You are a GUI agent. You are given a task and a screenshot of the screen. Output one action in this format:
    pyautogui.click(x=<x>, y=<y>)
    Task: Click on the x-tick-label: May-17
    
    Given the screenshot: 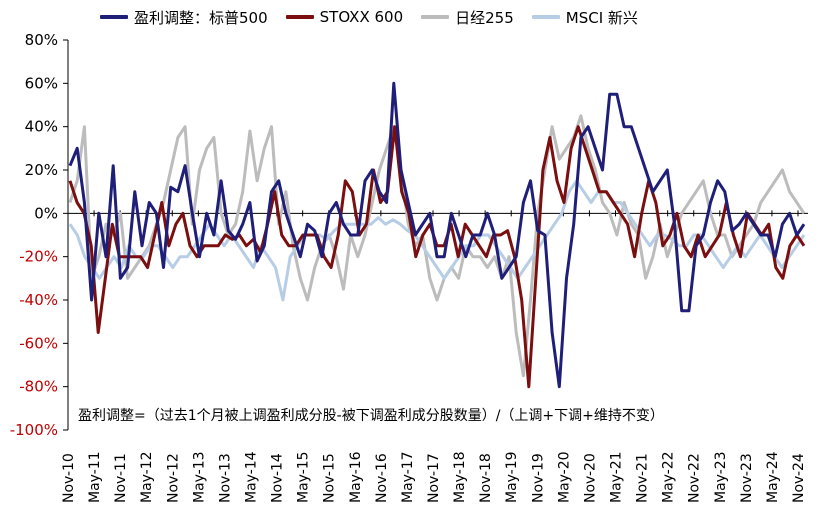 What is the action you would take?
    pyautogui.click(x=408, y=477)
    